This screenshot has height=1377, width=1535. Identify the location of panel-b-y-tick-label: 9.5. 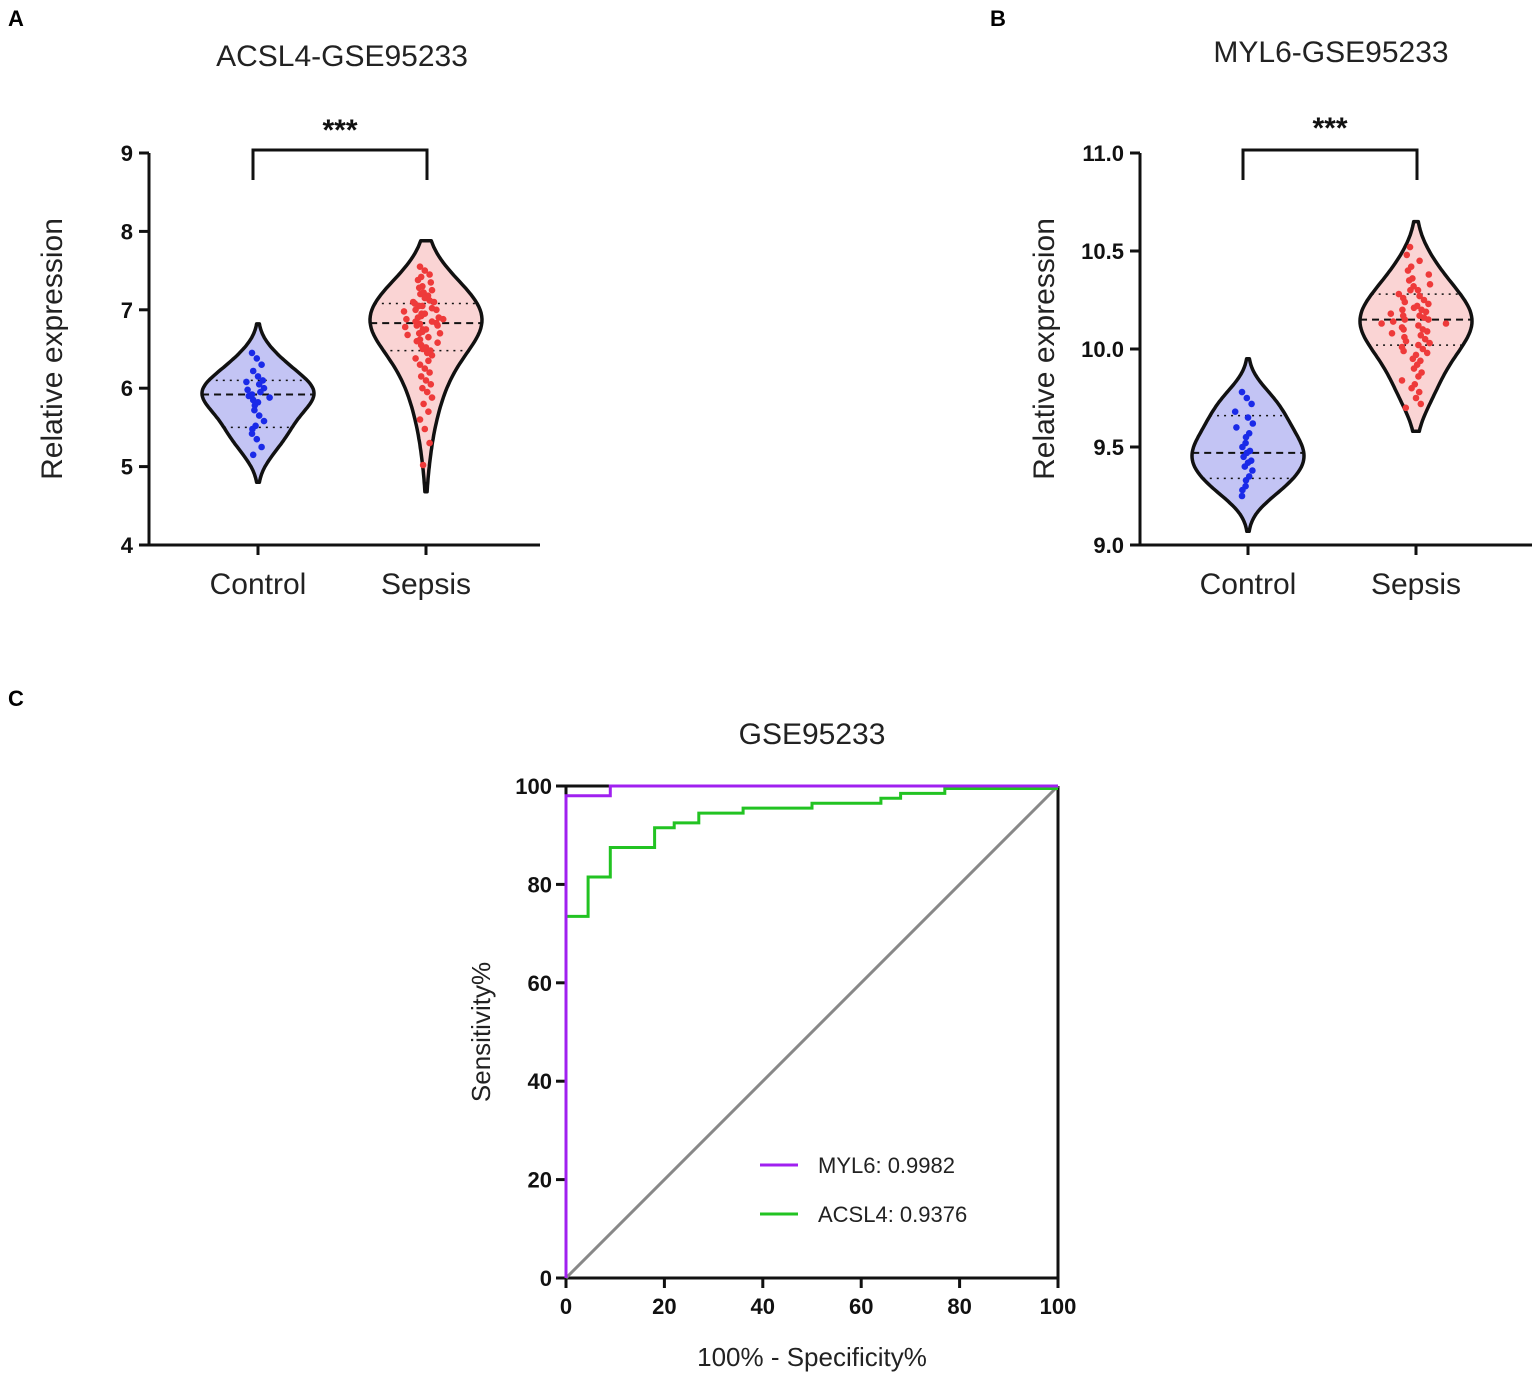
(1108, 447).